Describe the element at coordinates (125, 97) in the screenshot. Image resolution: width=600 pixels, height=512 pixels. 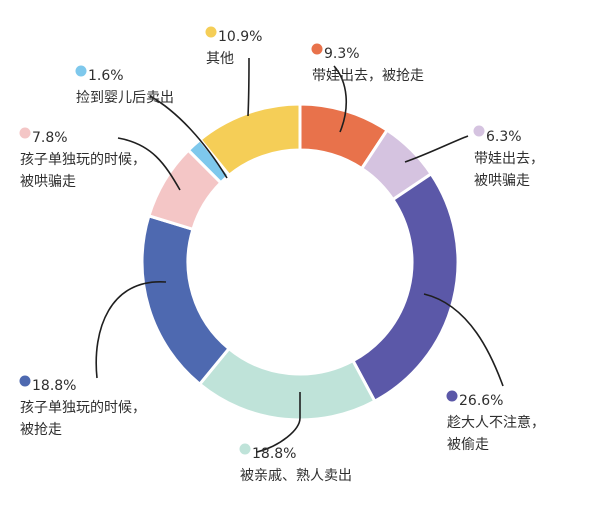
I see `slice-category-label-7-1: 捡到婴儿后卖出` at that location.